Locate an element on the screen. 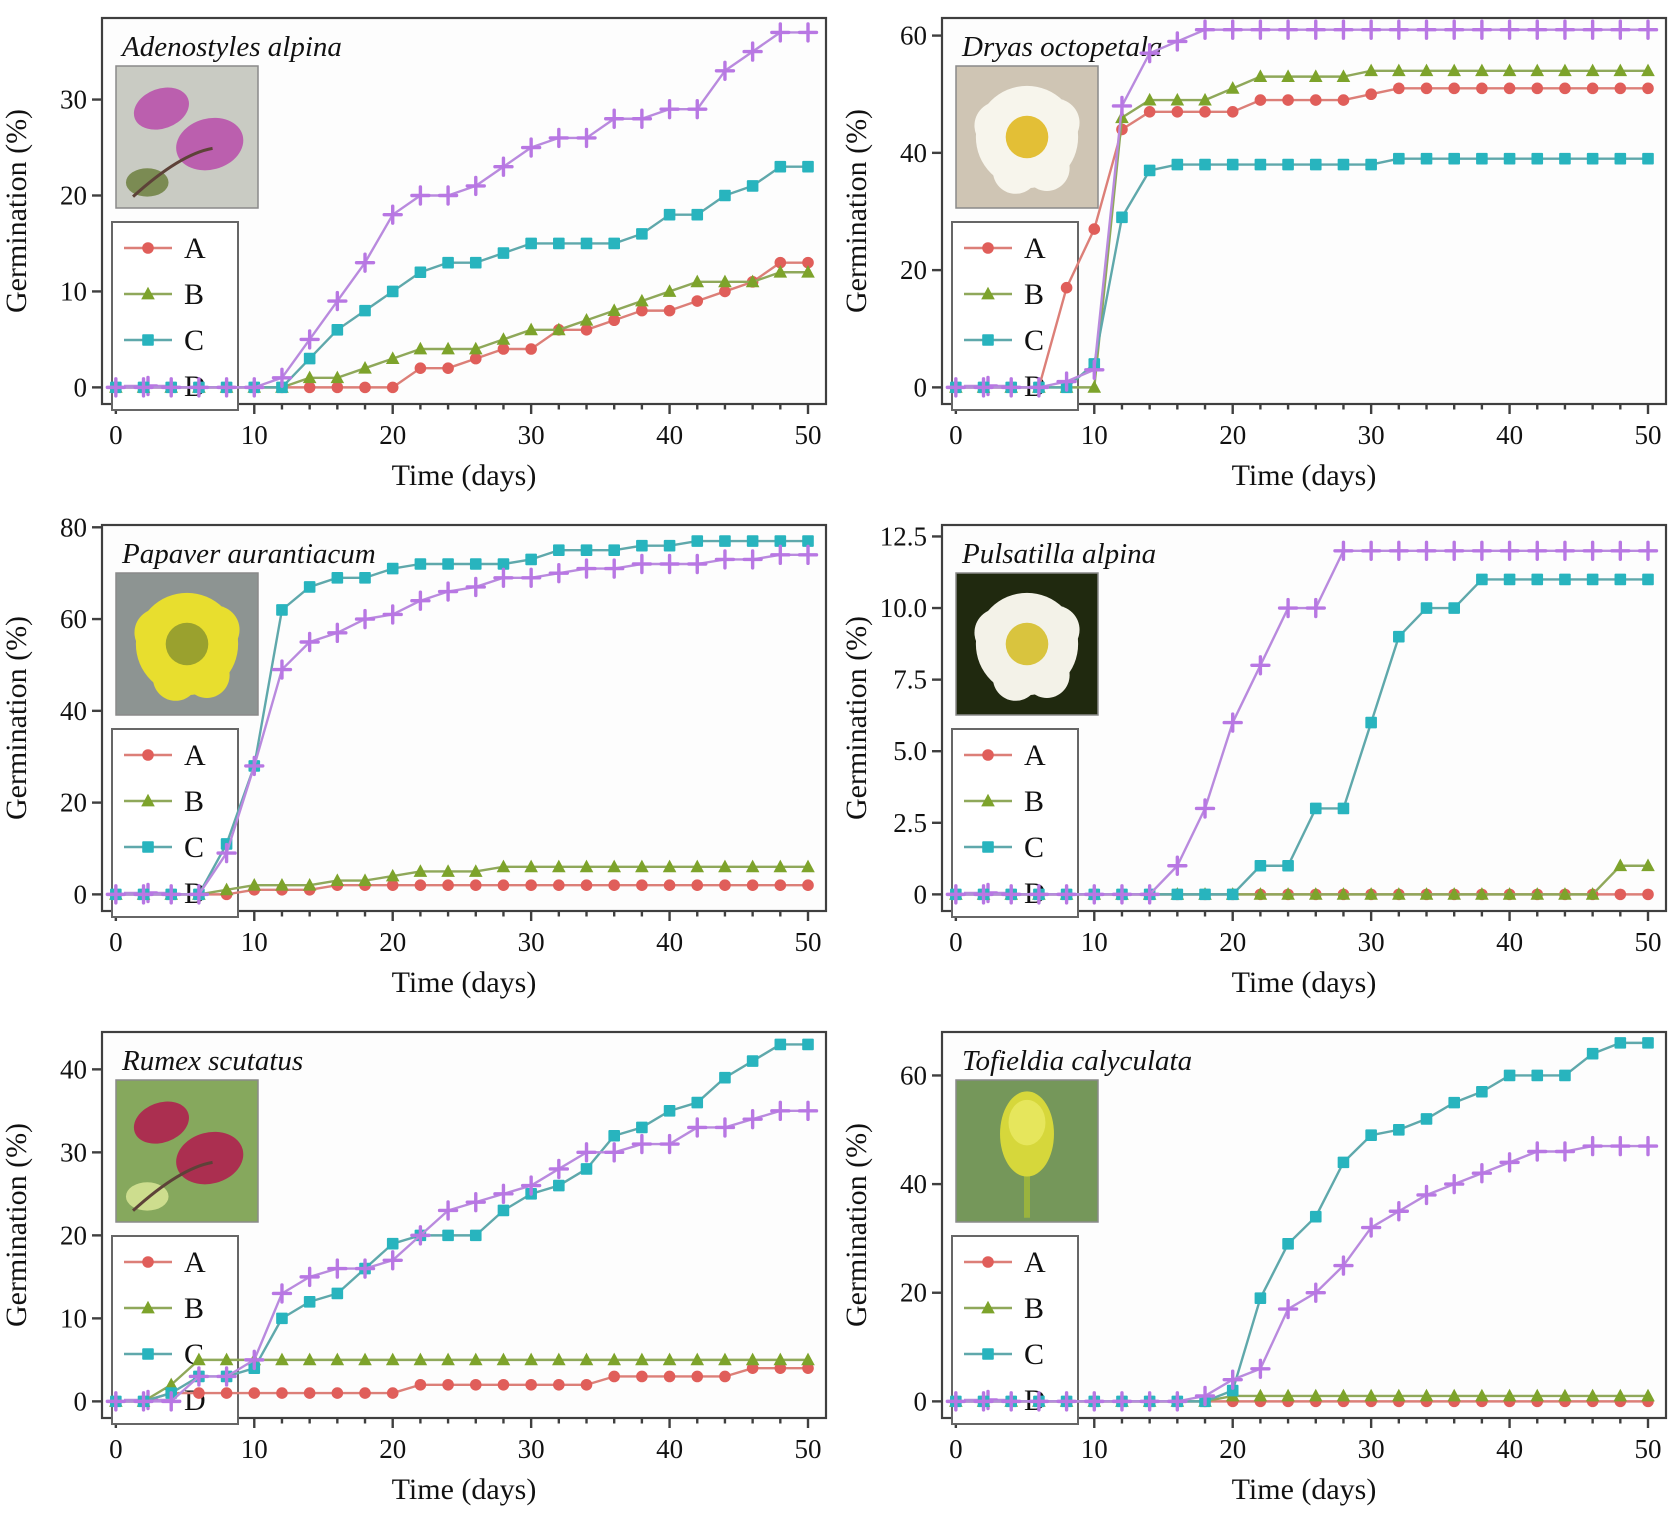  y-tick-label: 80 is located at coordinates (73, 527).